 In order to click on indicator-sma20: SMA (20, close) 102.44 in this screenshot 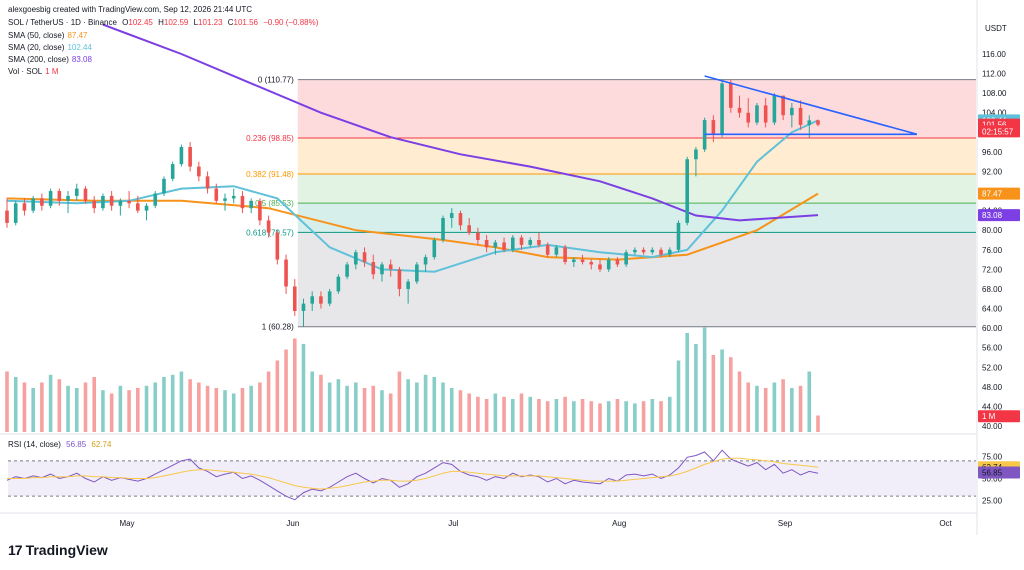, I will do `click(50, 48)`.